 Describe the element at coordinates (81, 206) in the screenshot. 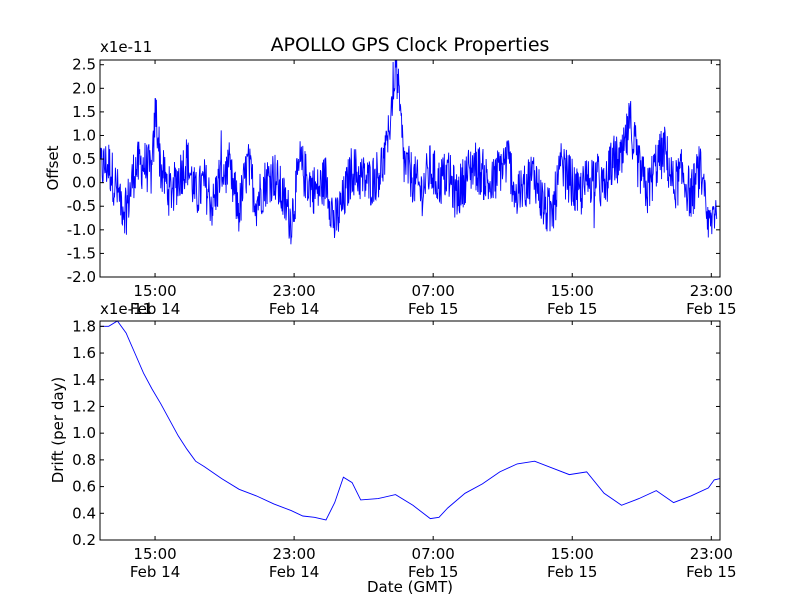

I see `offset-ytick-label: -0.5` at that location.